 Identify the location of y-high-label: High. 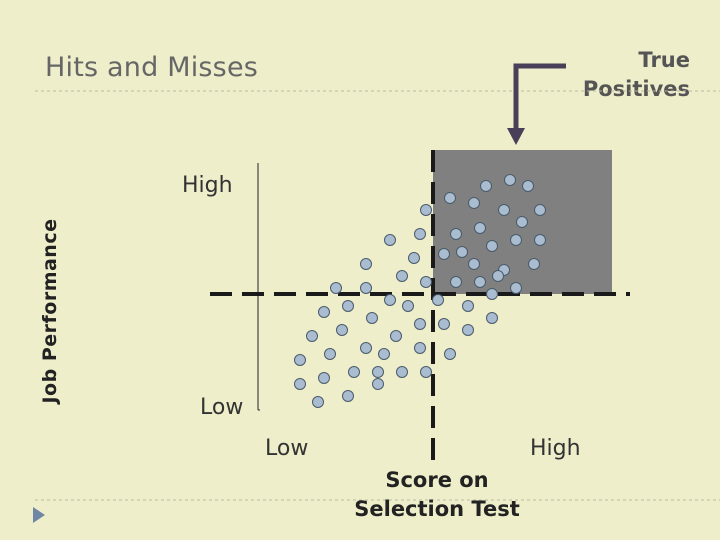
(207, 185).